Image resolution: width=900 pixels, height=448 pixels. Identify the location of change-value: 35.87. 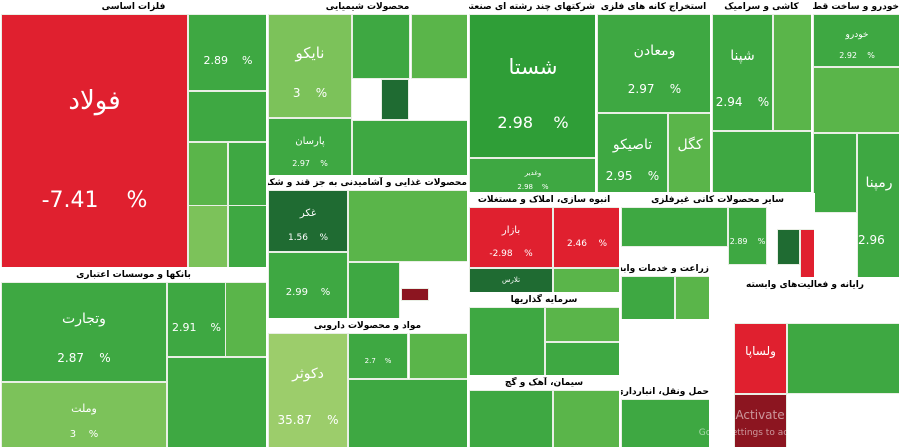
(294, 420).